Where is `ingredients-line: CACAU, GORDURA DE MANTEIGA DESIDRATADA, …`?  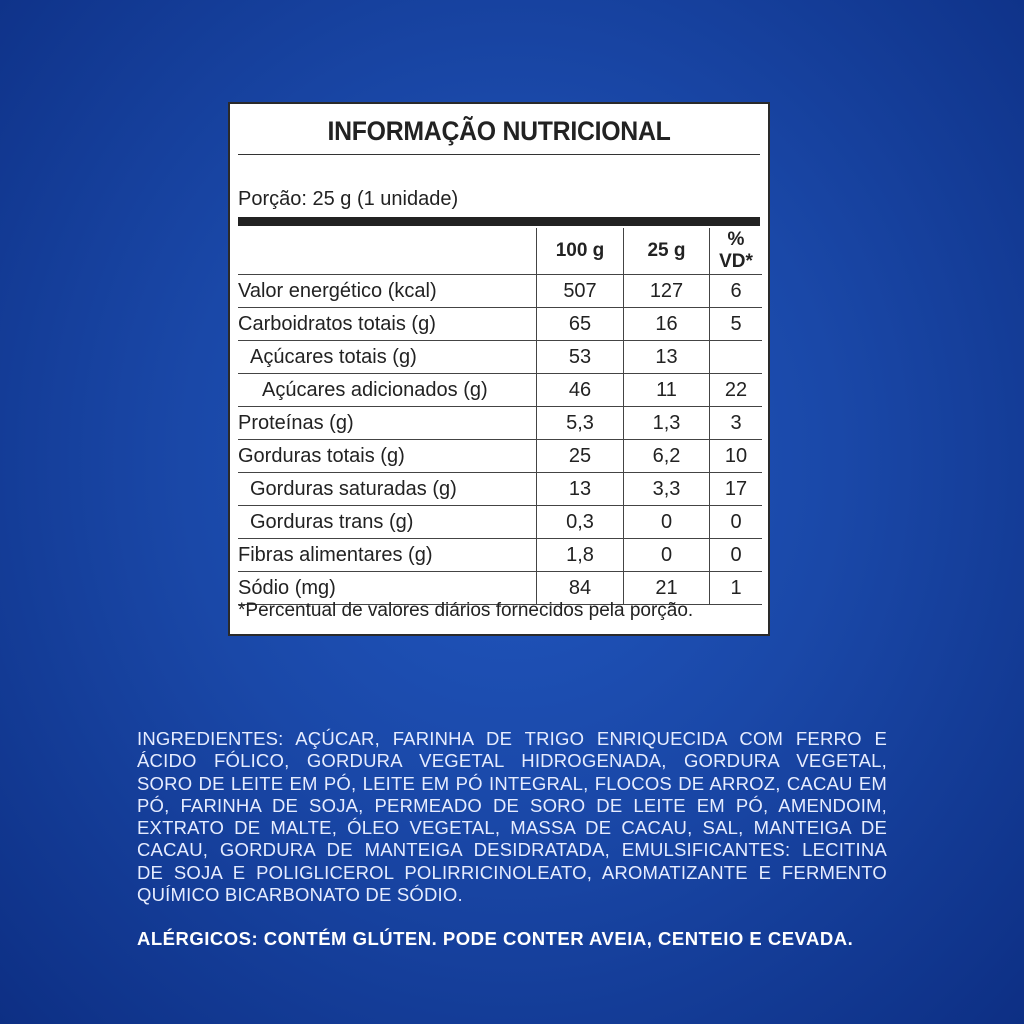 ingredients-line: CACAU, GORDURA DE MANTEIGA DESIDRATADA, … is located at coordinates (512, 850).